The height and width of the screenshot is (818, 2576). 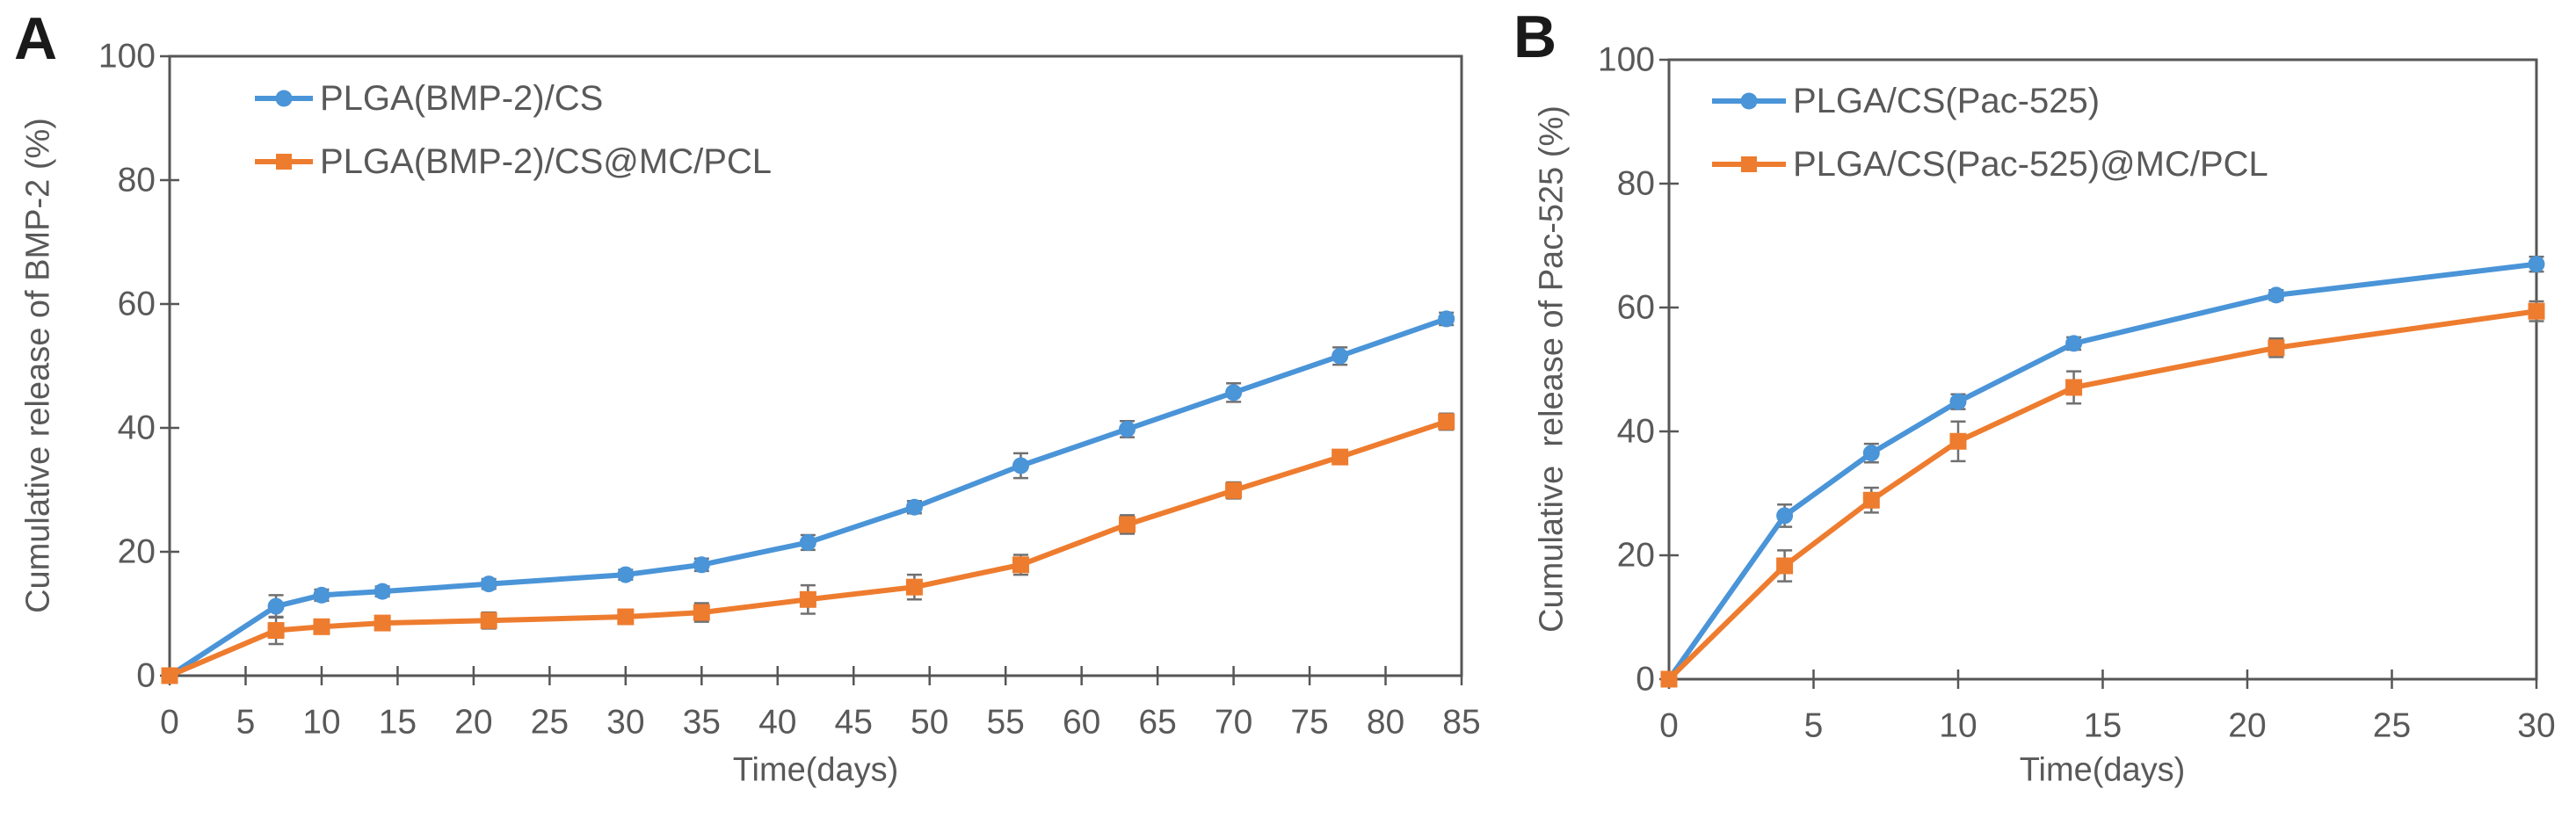 What do you see at coordinates (815, 770) in the screenshot?
I see `panel-a-x-axis-title: Time(days)` at bounding box center [815, 770].